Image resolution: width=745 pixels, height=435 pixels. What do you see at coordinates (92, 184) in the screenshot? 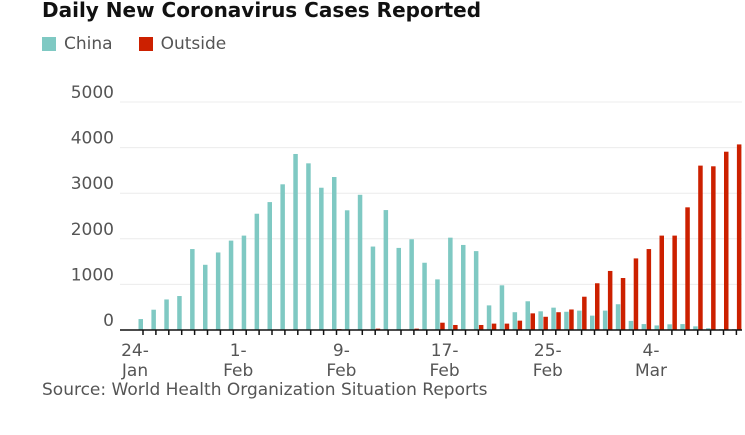
I see `y-tick-label: 3000` at bounding box center [92, 184].